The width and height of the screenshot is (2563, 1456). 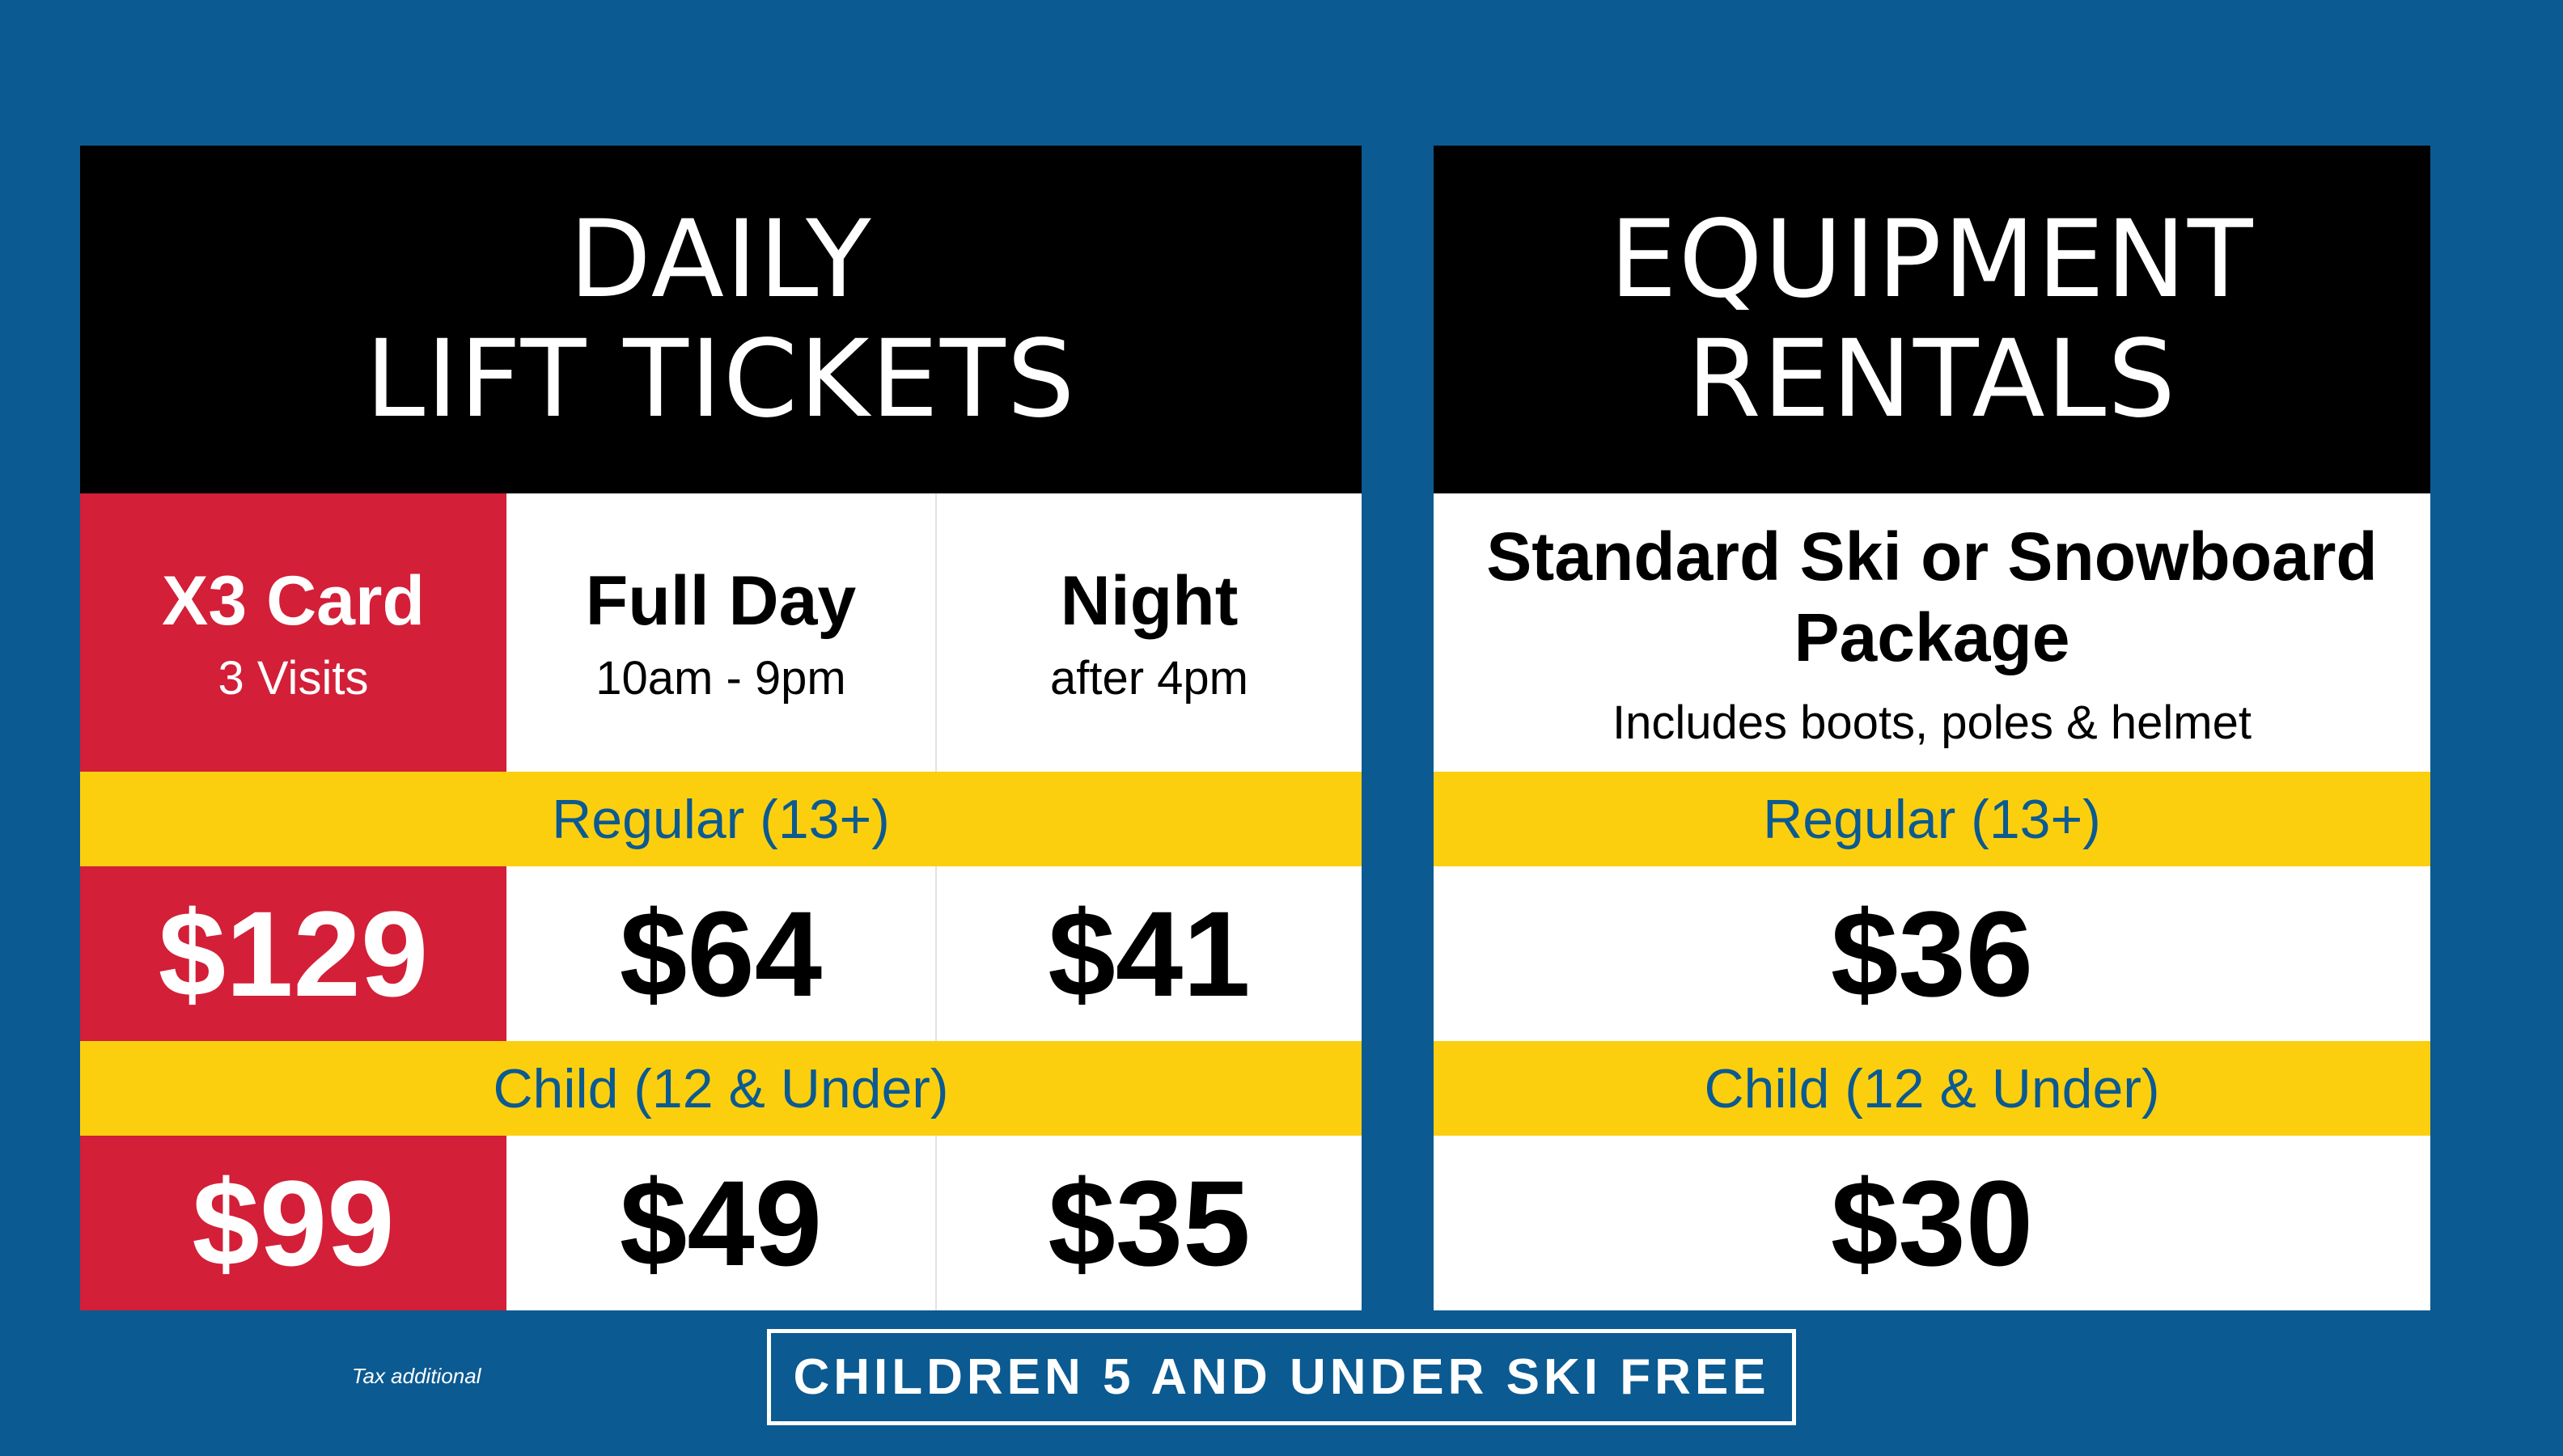 I want to click on price-full-day-child: $49, so click(x=721, y=1223).